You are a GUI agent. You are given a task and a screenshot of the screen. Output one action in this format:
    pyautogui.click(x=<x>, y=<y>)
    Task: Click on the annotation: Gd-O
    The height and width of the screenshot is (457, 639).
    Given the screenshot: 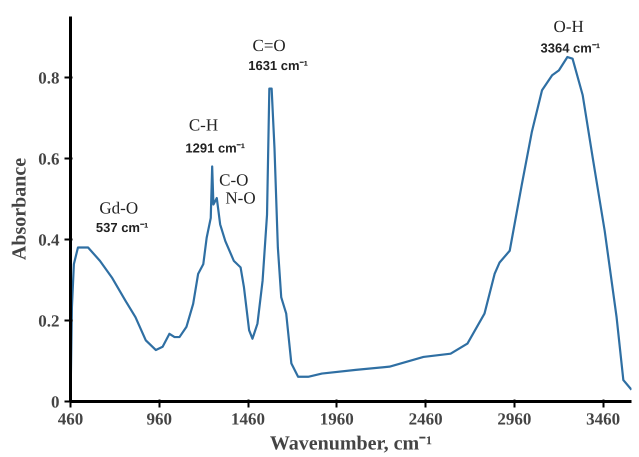 What is the action you would take?
    pyautogui.click(x=118, y=208)
    